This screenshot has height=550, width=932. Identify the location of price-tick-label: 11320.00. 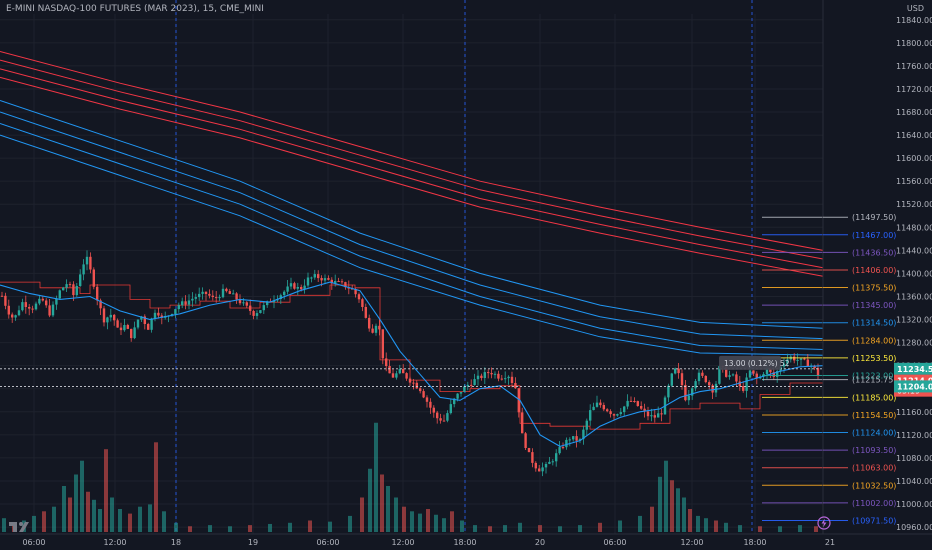
(914, 320).